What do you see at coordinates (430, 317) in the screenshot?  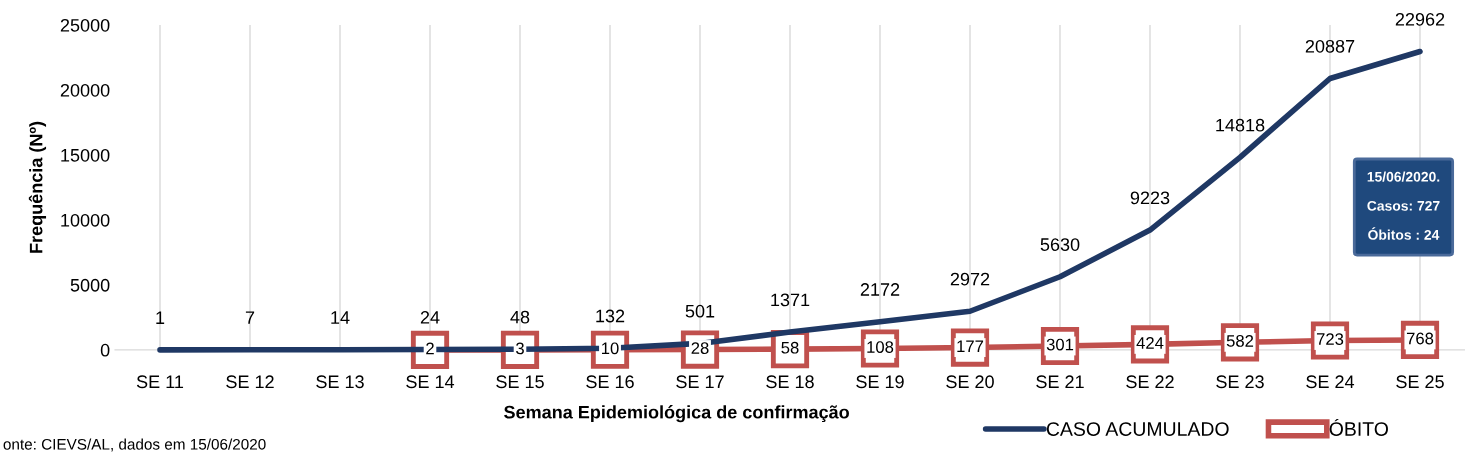 I see `data-label: 24` at bounding box center [430, 317].